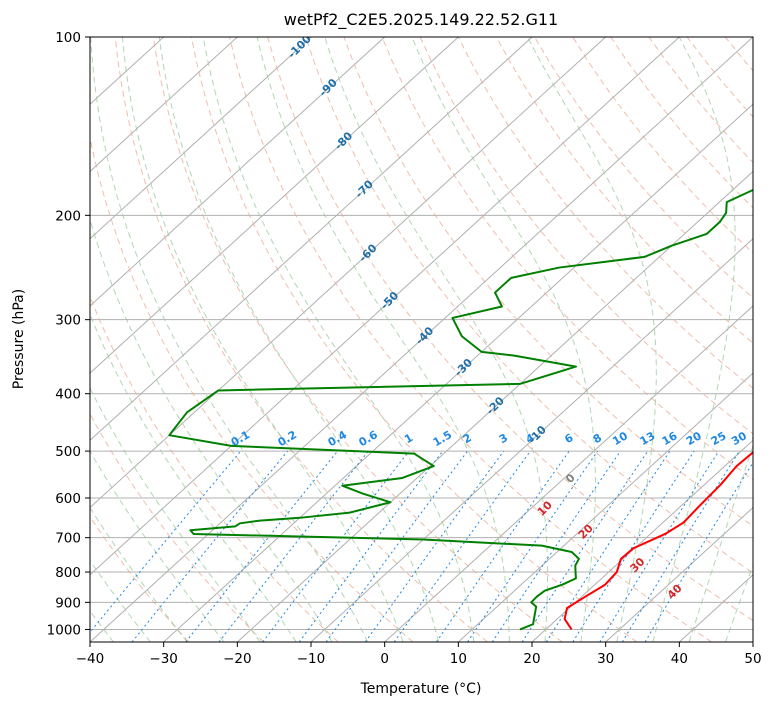 The width and height of the screenshot is (775, 708). What do you see at coordinates (503, 438) in the screenshot?
I see `mixing-ratio-label: 3` at bounding box center [503, 438].